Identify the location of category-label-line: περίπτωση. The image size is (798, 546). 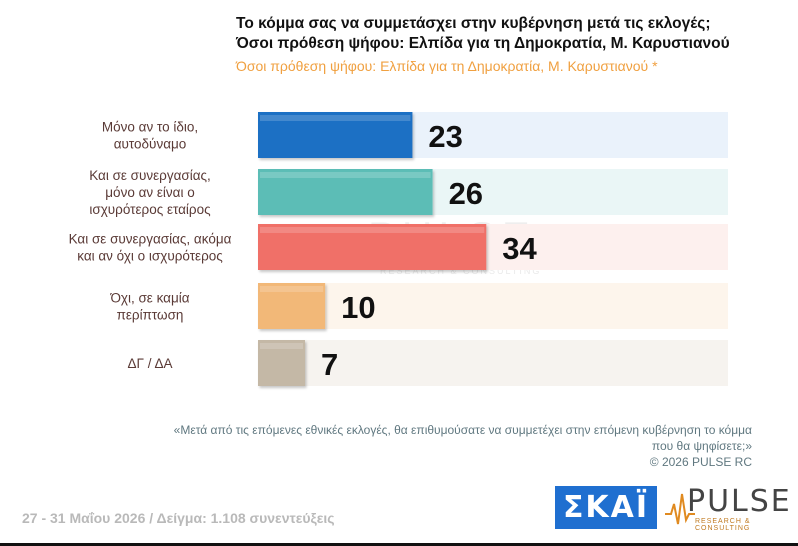
(150, 315).